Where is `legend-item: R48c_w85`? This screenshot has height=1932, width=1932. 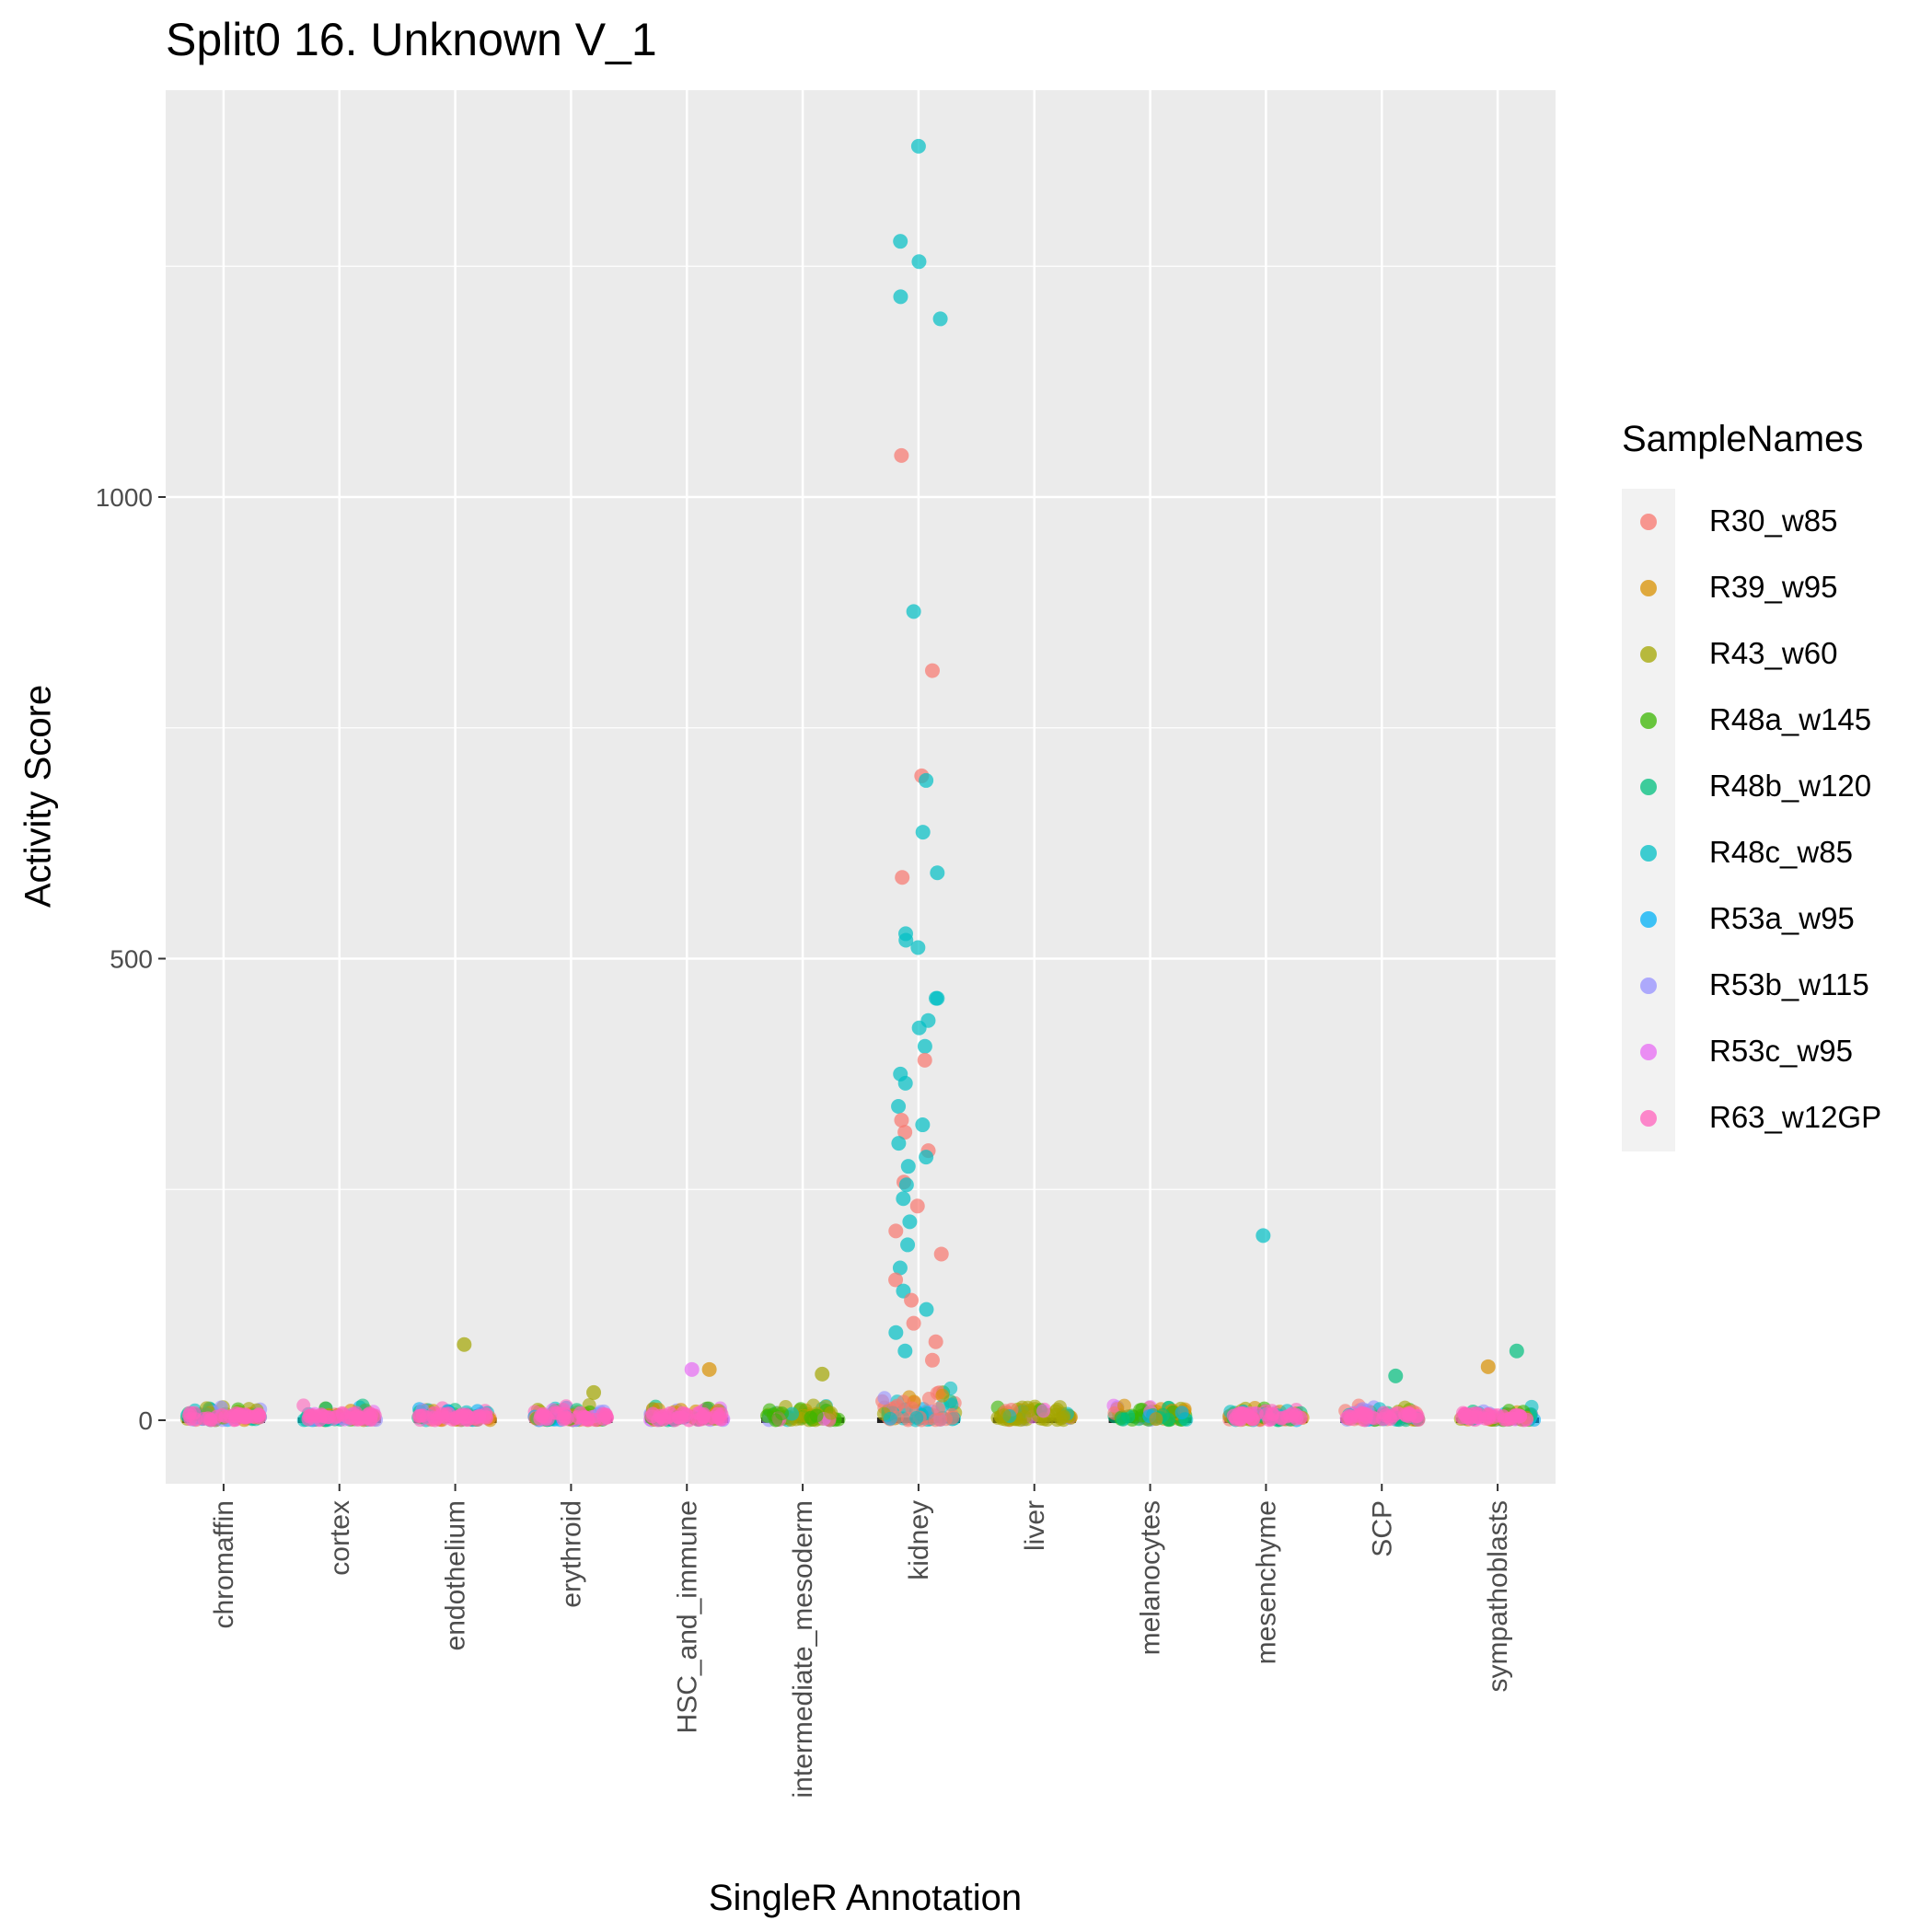
legend-item: R48c_w85 is located at coordinates (1738, 853).